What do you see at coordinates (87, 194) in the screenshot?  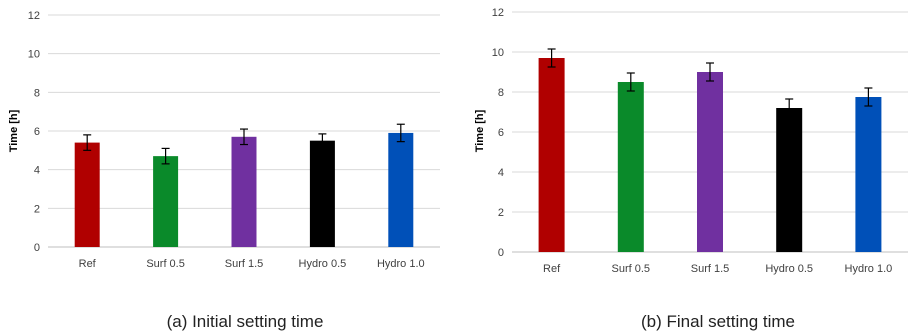 I see `bar-a-ref` at bounding box center [87, 194].